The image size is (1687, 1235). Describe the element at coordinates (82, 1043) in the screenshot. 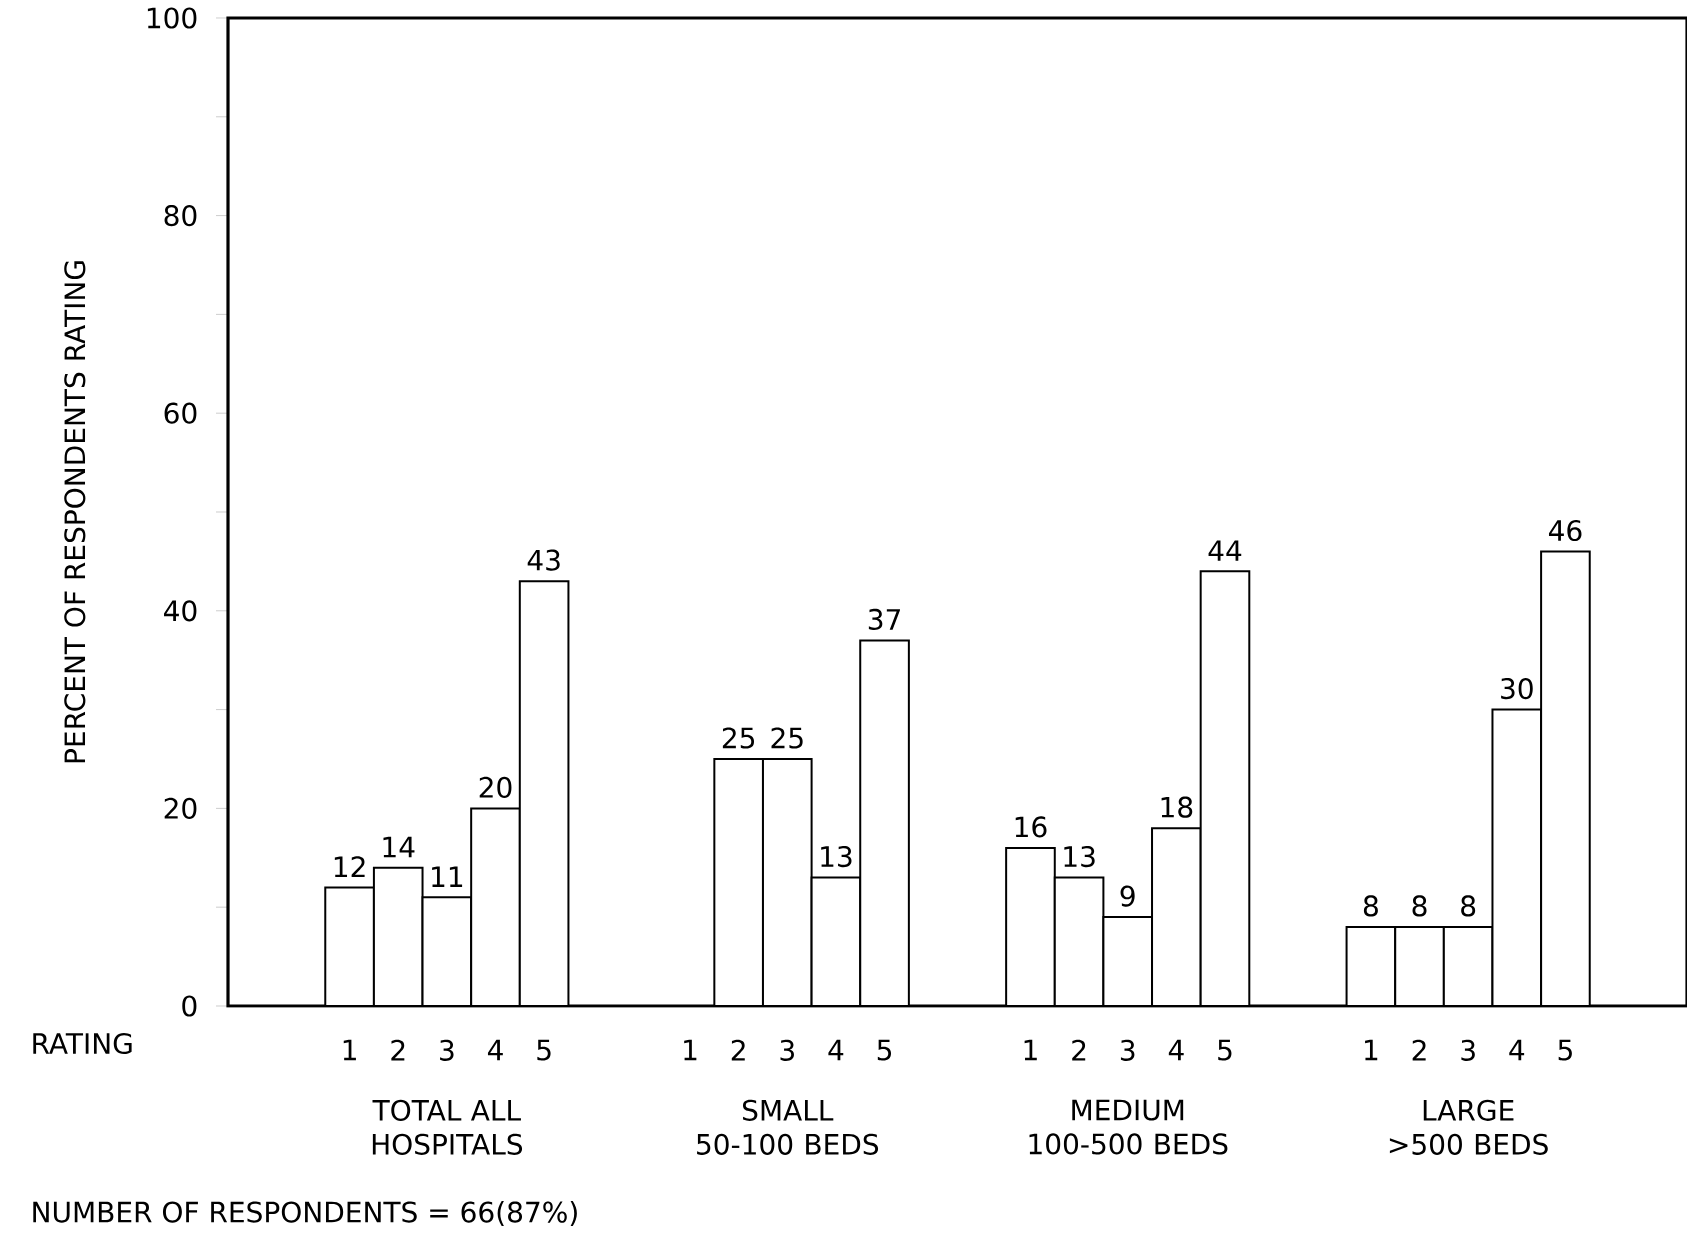

I see `x-axis-title: RATING` at that location.